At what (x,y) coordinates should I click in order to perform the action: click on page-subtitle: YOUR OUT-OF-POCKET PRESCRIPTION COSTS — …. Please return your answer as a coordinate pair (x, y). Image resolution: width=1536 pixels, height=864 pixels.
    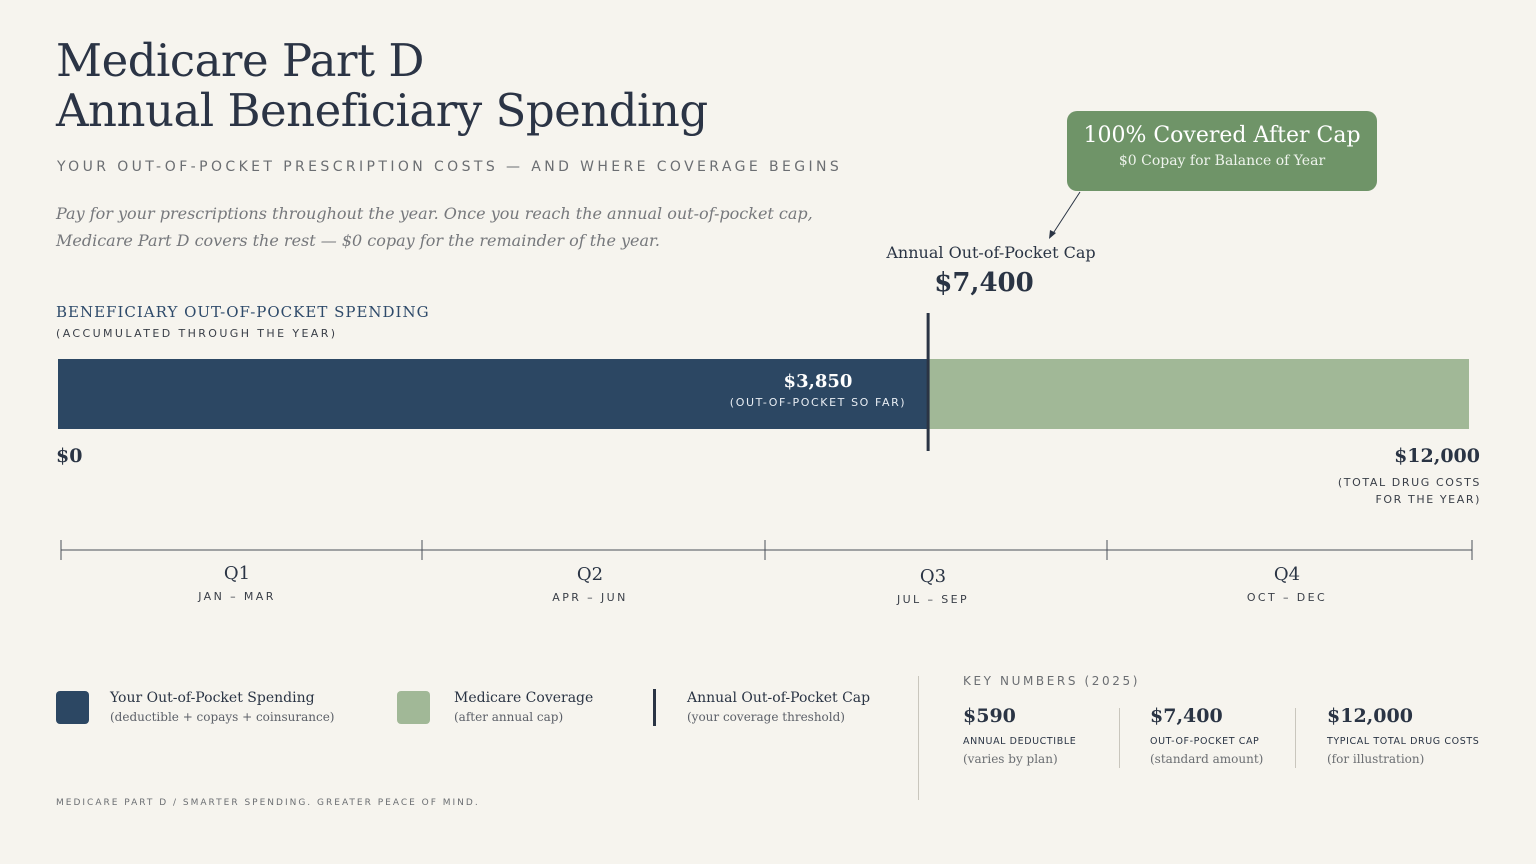
    Looking at the image, I should click on (450, 167).